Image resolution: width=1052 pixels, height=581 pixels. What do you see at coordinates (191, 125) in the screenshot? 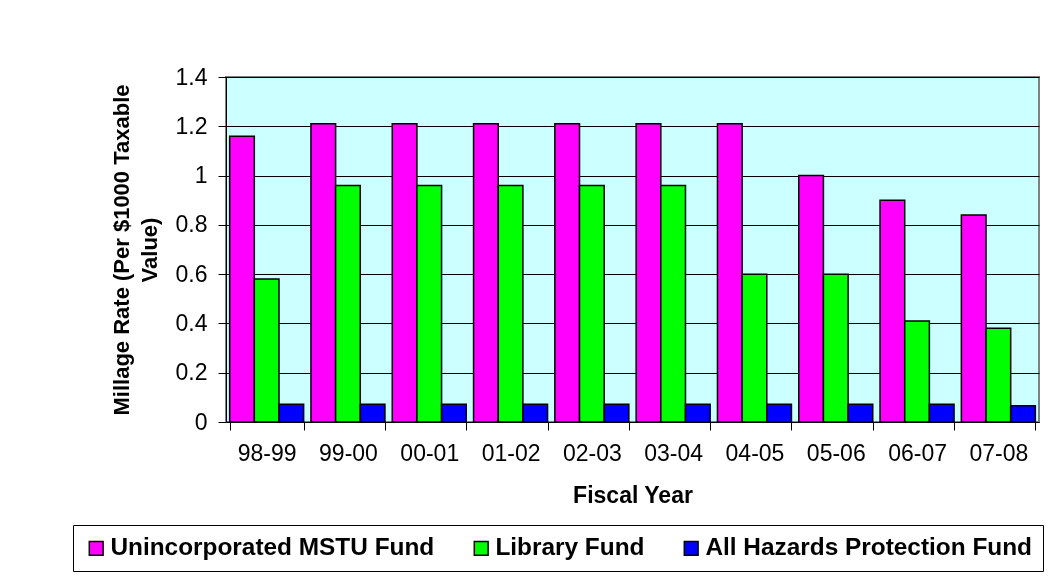
I see `y-tick-label: 1.2` at bounding box center [191, 125].